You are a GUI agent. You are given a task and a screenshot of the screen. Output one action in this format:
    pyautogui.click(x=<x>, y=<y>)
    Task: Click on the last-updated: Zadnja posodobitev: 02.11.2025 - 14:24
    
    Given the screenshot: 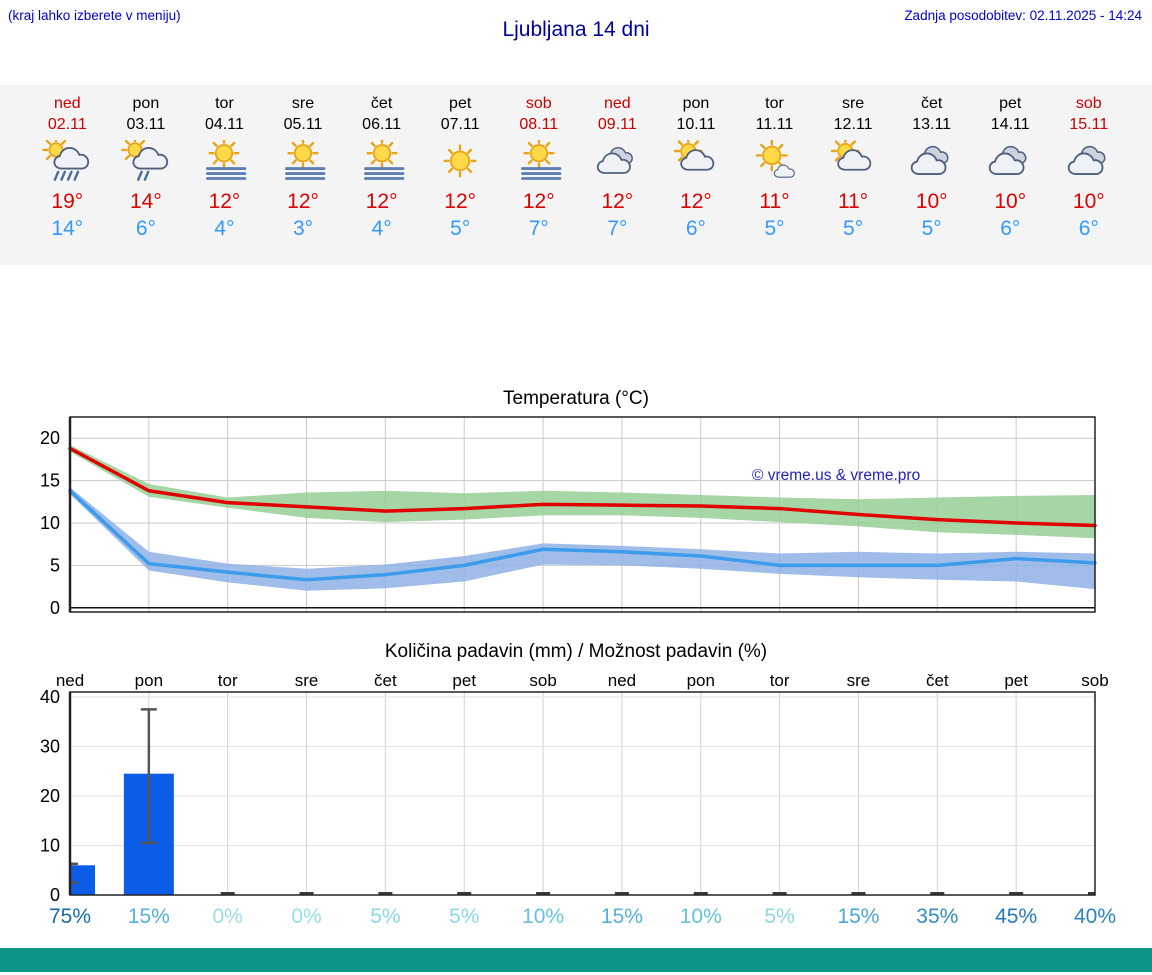 What is the action you would take?
    pyautogui.click(x=1023, y=15)
    